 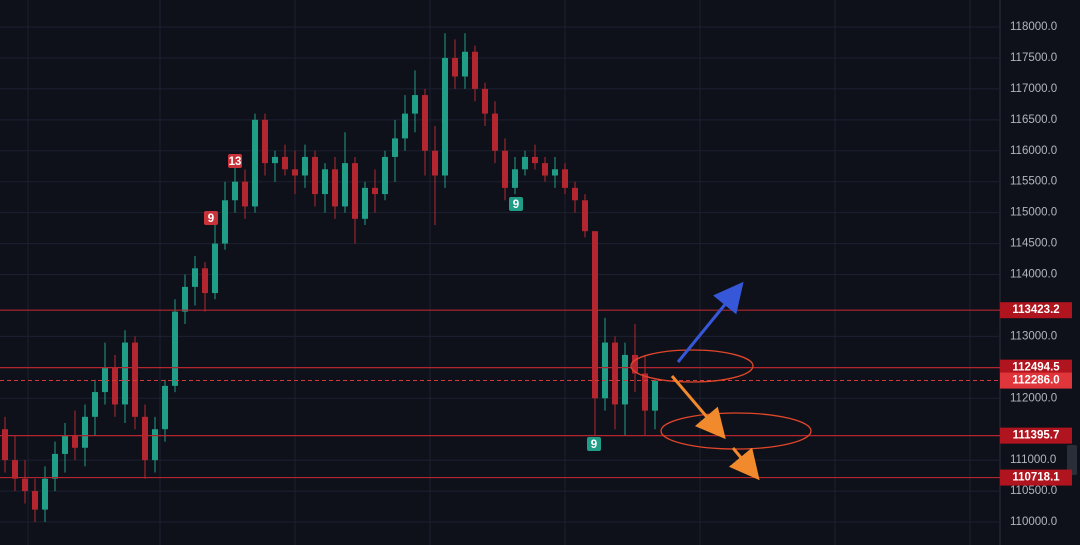 What do you see at coordinates (1072, 460) in the screenshot?
I see `scroll-handle` at bounding box center [1072, 460].